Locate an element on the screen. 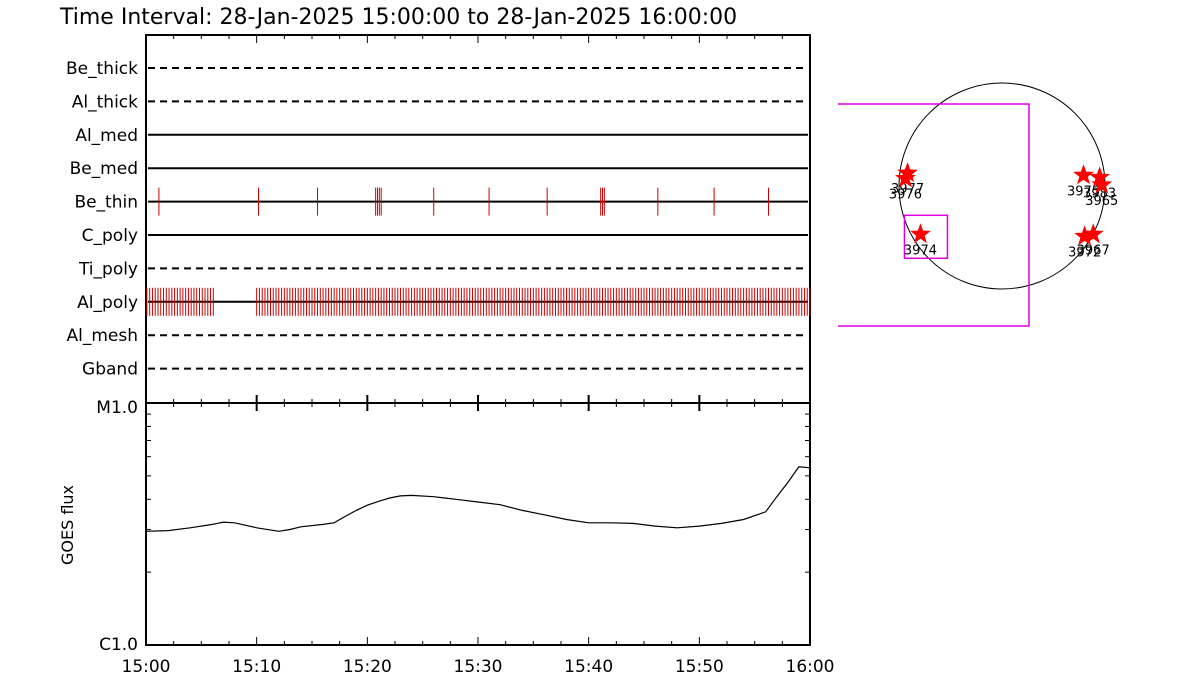 The image size is (1200, 700). y-tick-label: C1.0 is located at coordinates (118, 645).